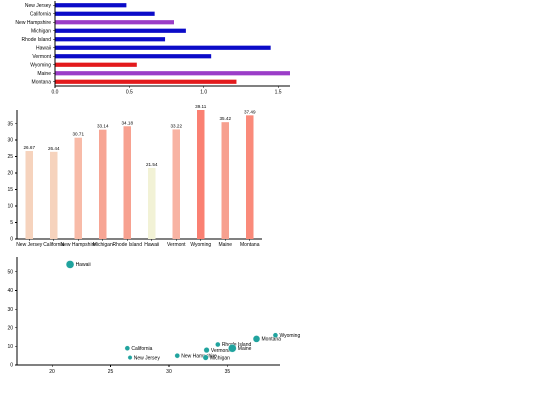 The height and width of the screenshot is (405, 540). Describe the element at coordinates (41, 31) in the screenshot. I see `y-tick-label: Michigan` at that location.